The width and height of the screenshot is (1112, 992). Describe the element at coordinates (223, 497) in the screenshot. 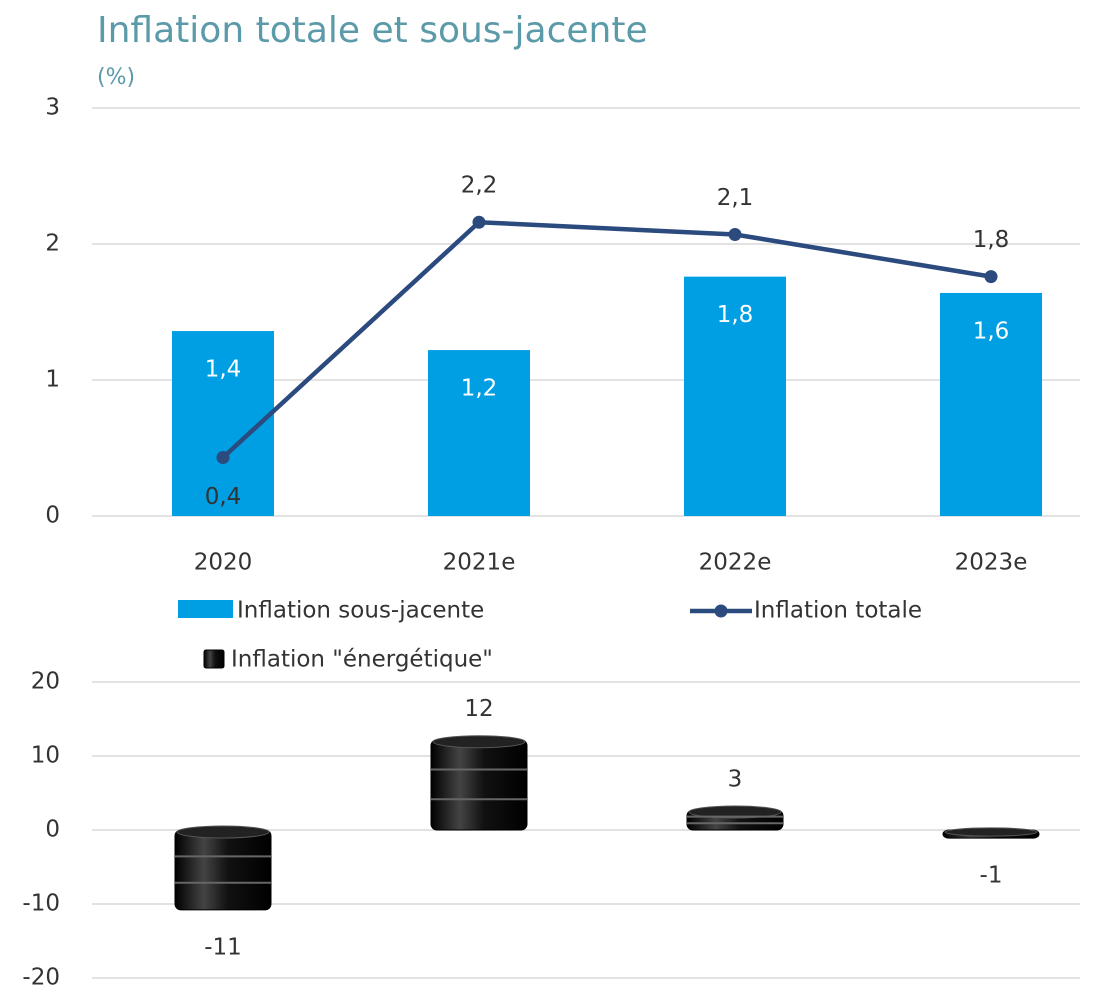

I see `line-value-label: 0,4` at that location.